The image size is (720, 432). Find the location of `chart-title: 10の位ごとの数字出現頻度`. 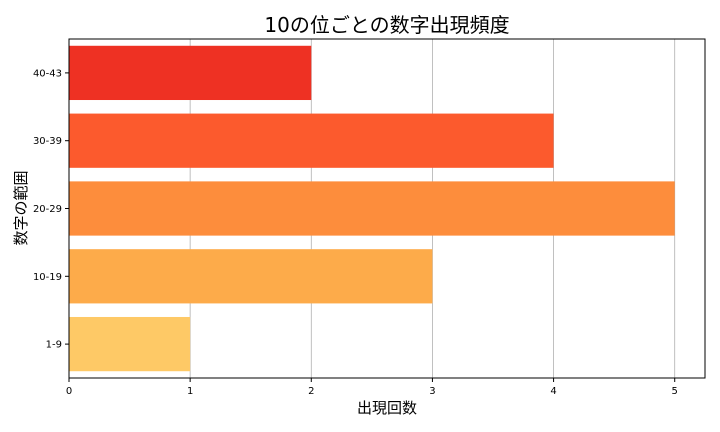

chart-title: 10の位ごとの数字出現頻度 is located at coordinates (386, 25).